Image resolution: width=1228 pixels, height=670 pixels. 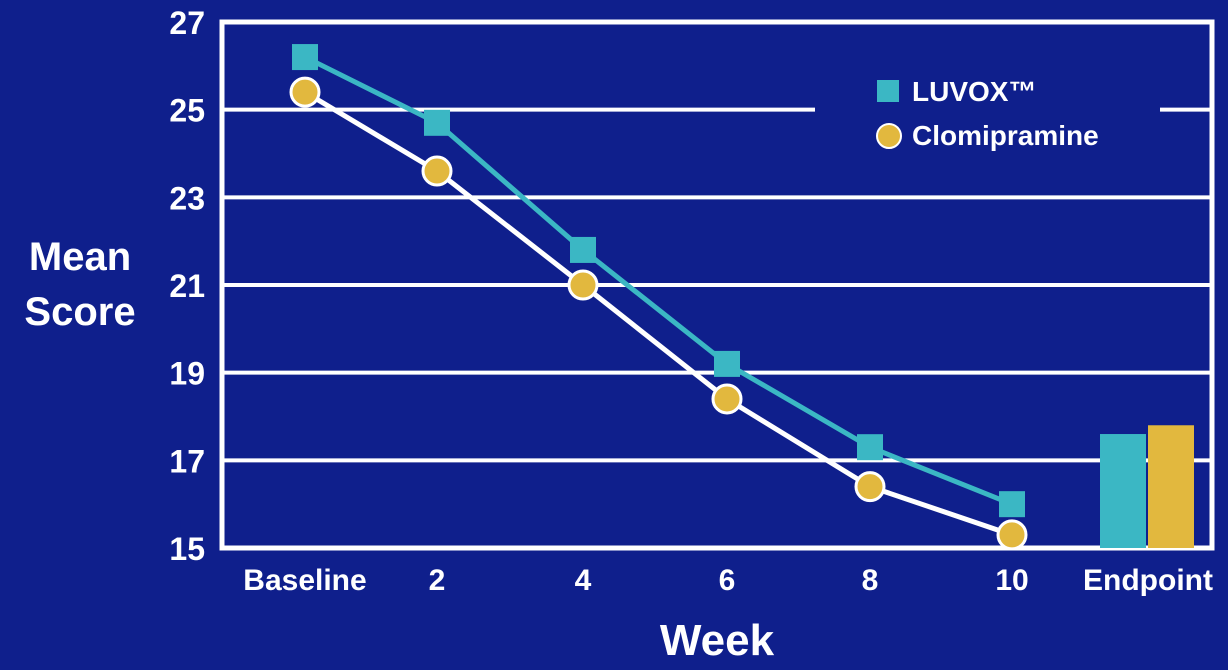 What do you see at coordinates (987, 113) in the screenshot?
I see `legend: LUVOX™ Clomipramine` at bounding box center [987, 113].